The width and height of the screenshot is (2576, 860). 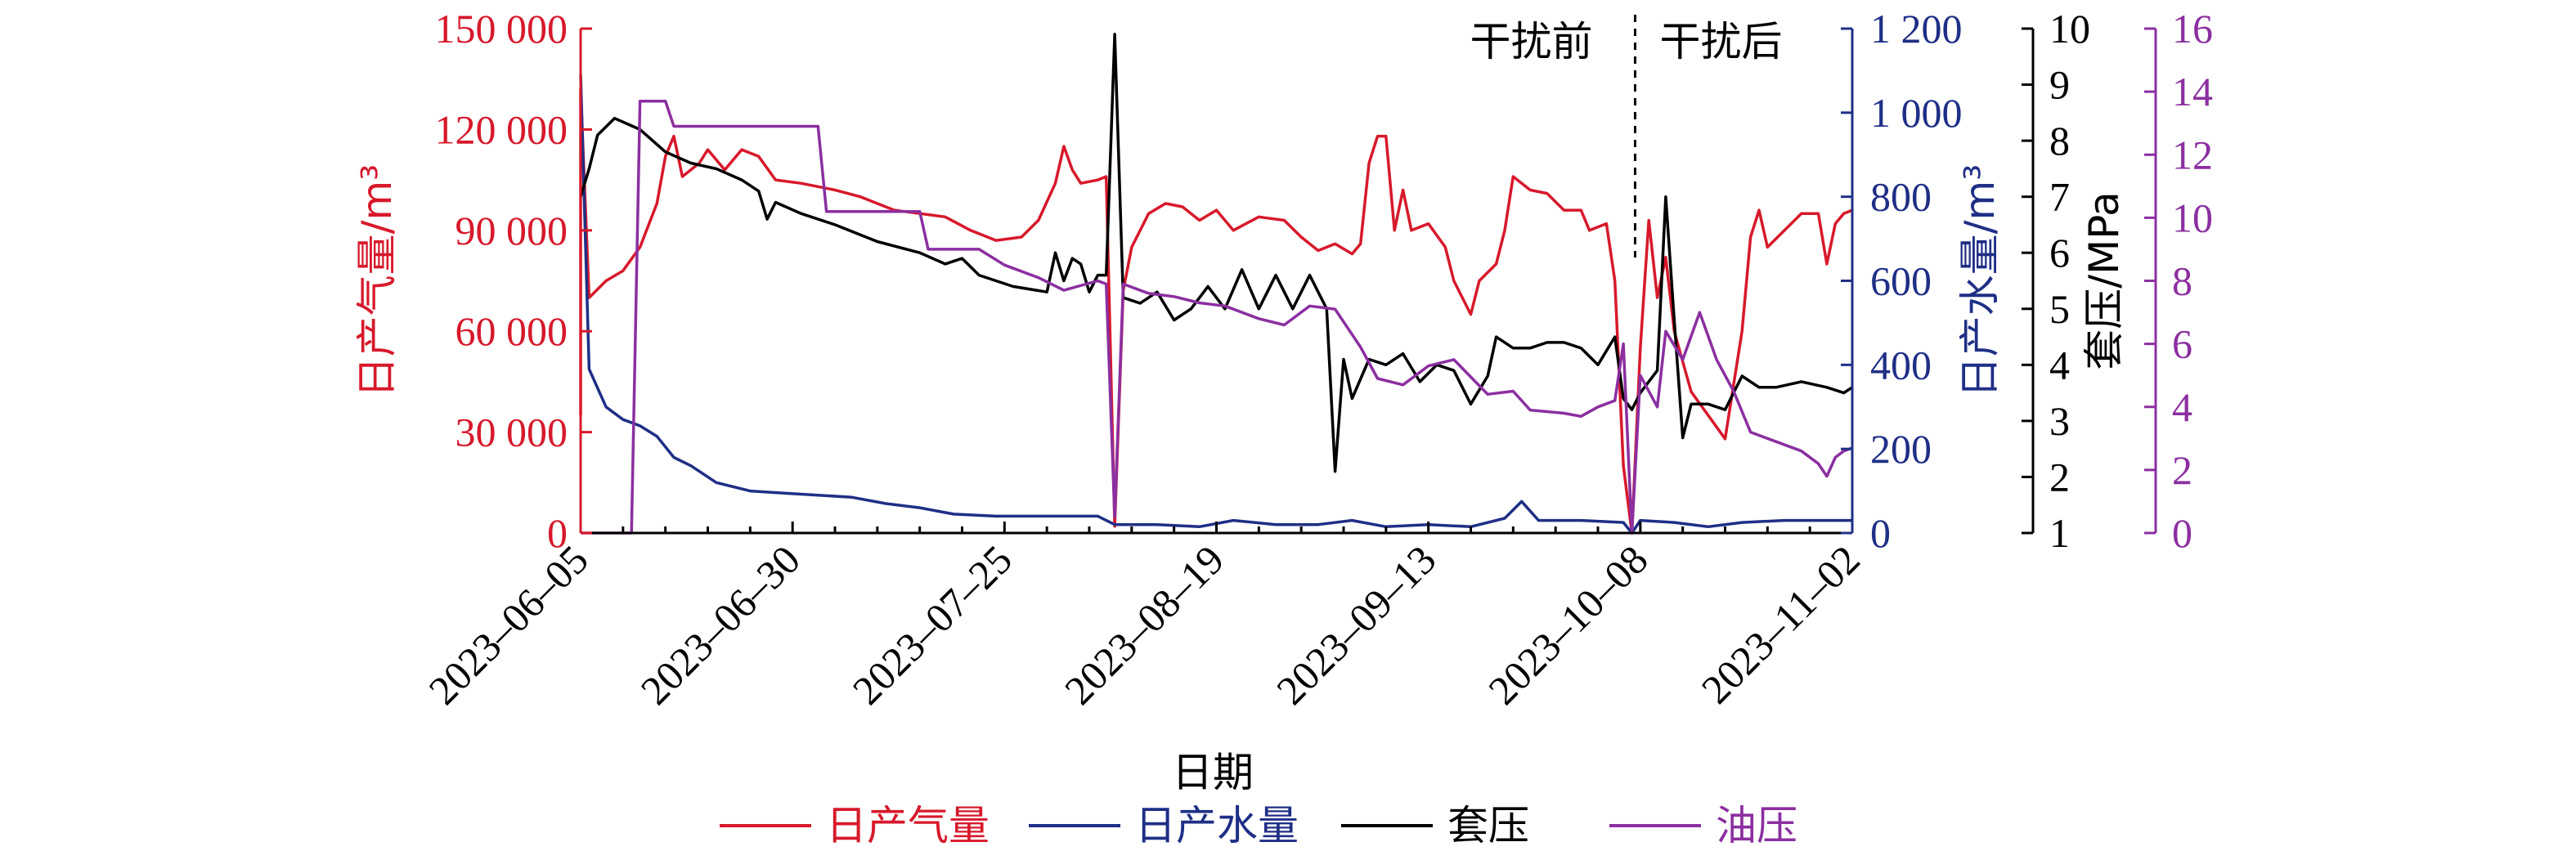 What do you see at coordinates (557, 533) in the screenshot?
I see `y-tick-label-gas: 0` at bounding box center [557, 533].